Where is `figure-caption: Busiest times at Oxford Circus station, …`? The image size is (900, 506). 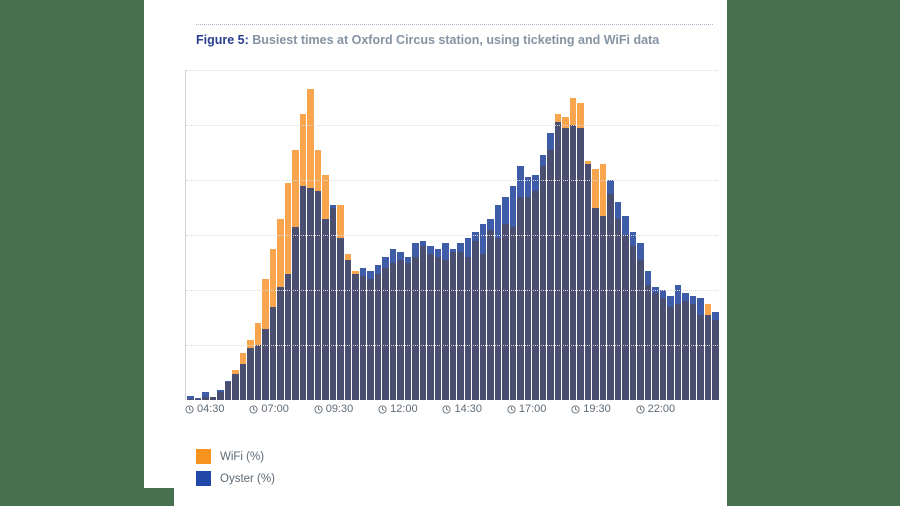 figure-caption: Busiest times at Oxford Circus station, … is located at coordinates (454, 40).